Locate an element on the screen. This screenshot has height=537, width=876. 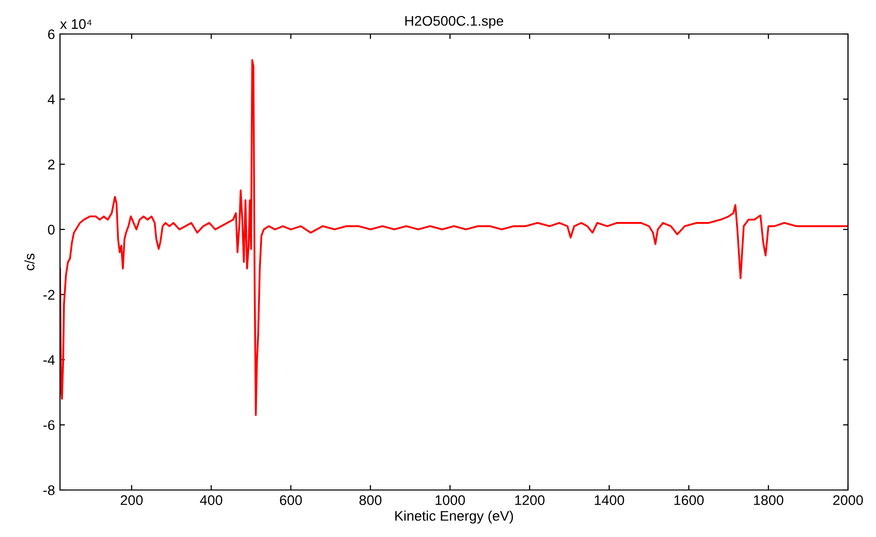
x-axis-title: Kinetic Energy (eV) is located at coordinates (454, 517).